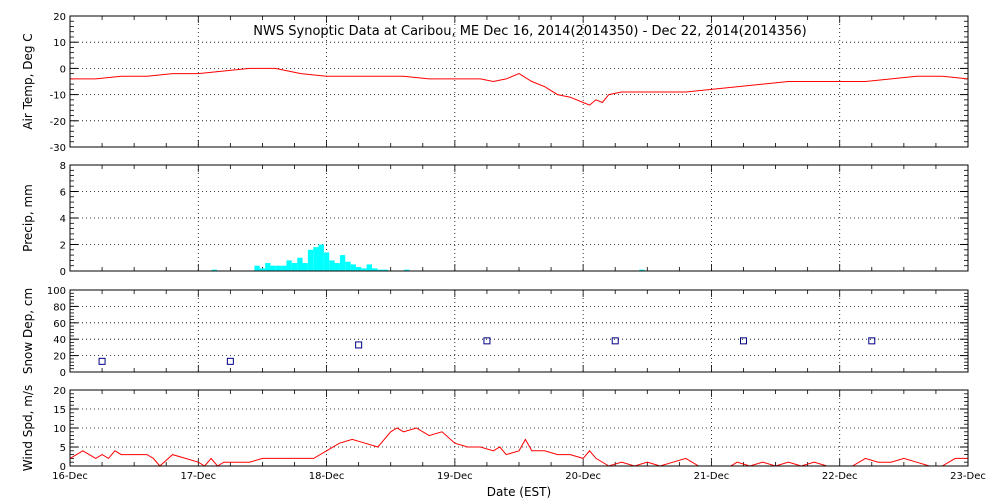 The height and width of the screenshot is (500, 1000). I want to click on x-tick-label: 19-Dec, so click(455, 476).